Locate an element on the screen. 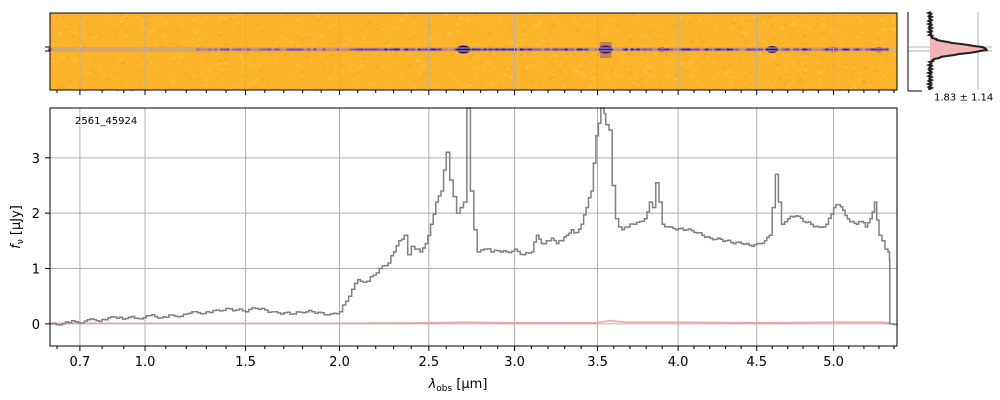 This screenshot has width=1000, height=400. x-tick-label: 3.0 is located at coordinates (514, 362).